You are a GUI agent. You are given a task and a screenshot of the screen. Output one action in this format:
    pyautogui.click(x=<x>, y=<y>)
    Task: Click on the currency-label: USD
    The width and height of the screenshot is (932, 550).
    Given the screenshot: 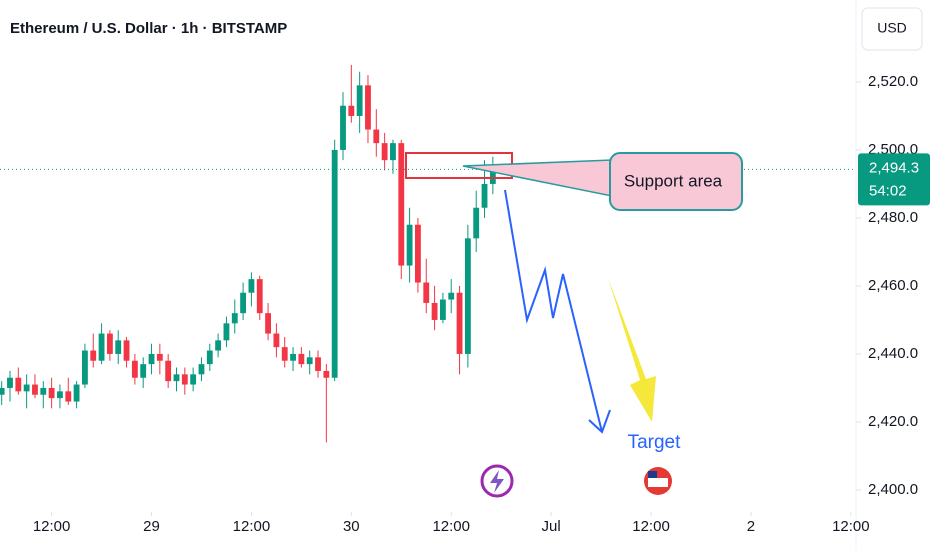 What is the action you would take?
    pyautogui.click(x=892, y=28)
    